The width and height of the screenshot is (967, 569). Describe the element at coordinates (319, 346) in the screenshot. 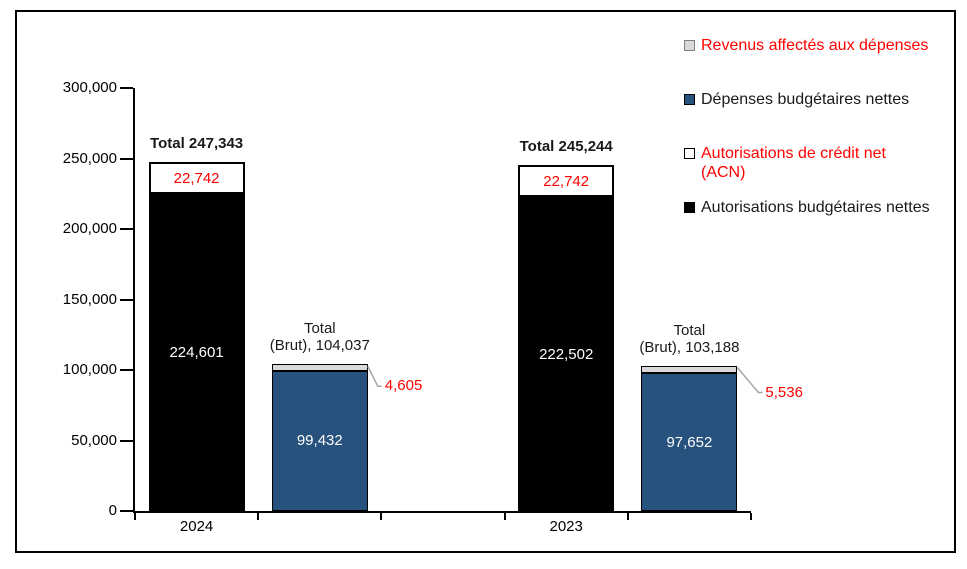

I see `bar-total-line: (Brut), 104,037` at that location.